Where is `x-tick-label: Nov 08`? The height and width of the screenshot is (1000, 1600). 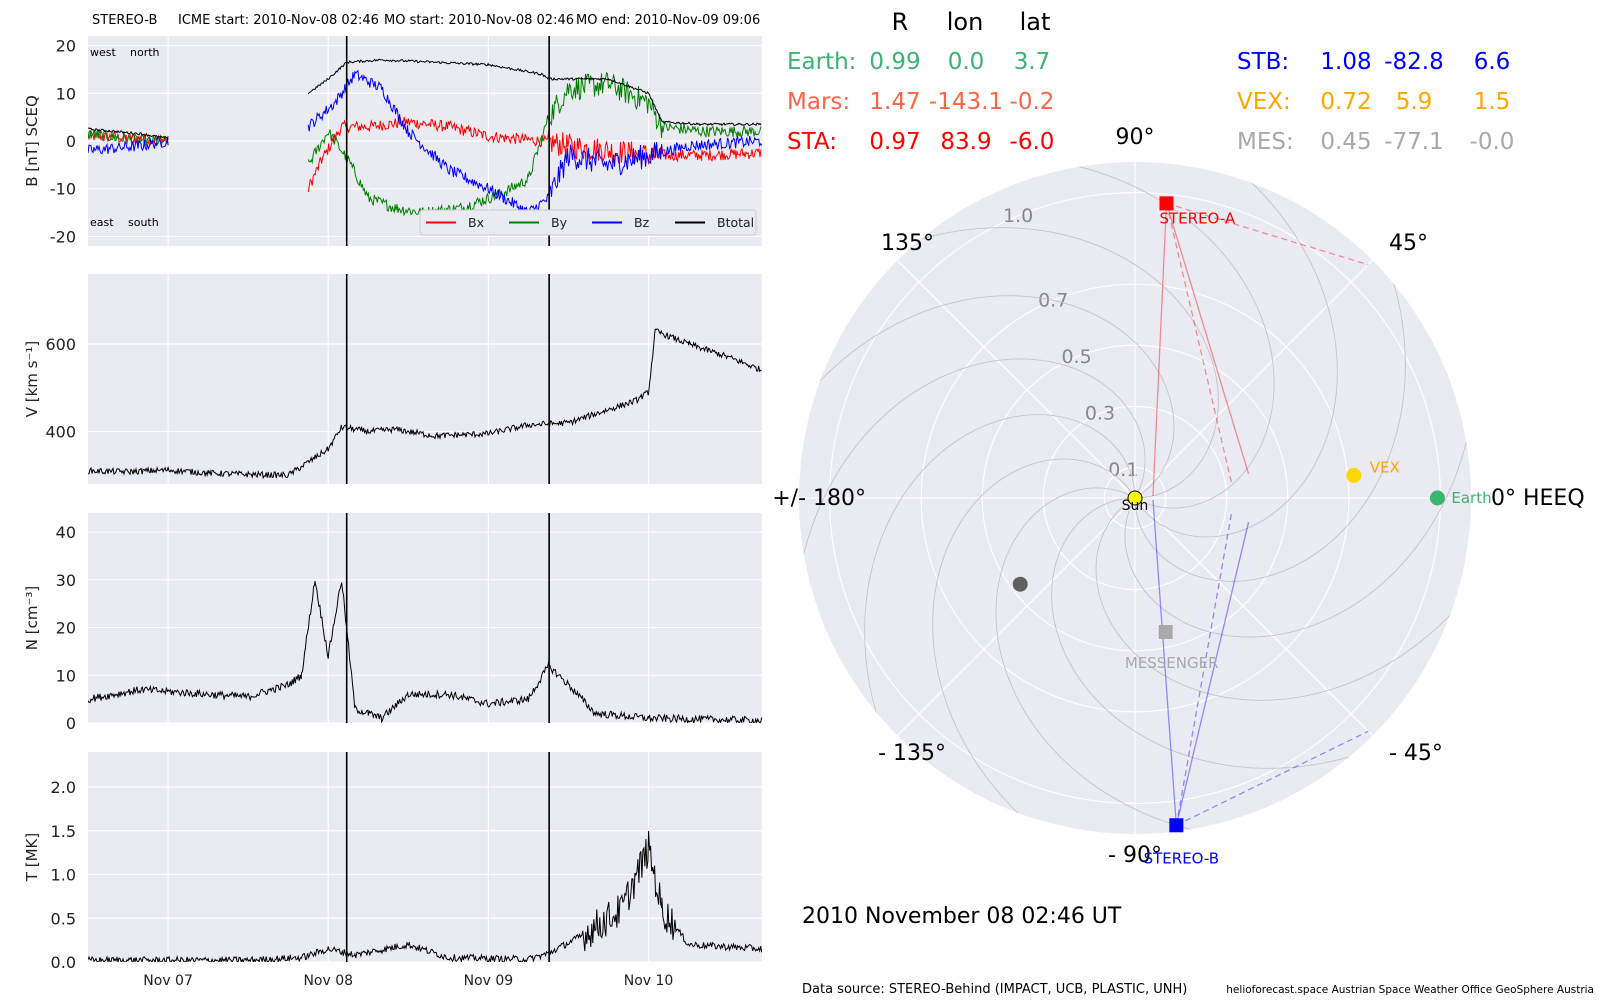
x-tick-label: Nov 08 is located at coordinates (328, 981).